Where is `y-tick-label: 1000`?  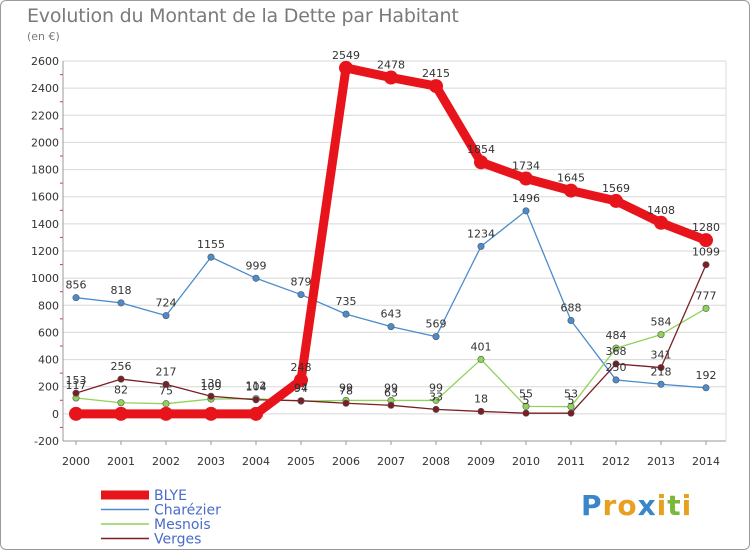 y-tick-label: 1000 is located at coordinates (45, 278).